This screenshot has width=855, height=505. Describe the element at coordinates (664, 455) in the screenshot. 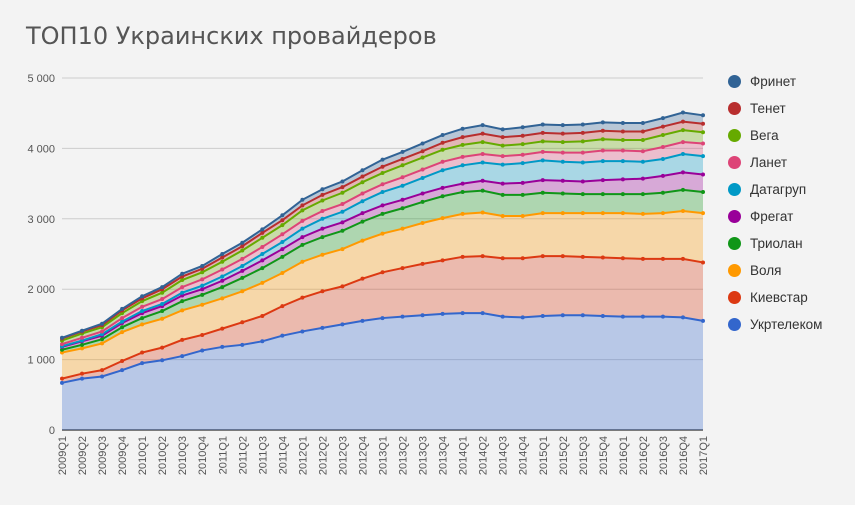

I see `x-tick-label: 2016Q3` at that location.